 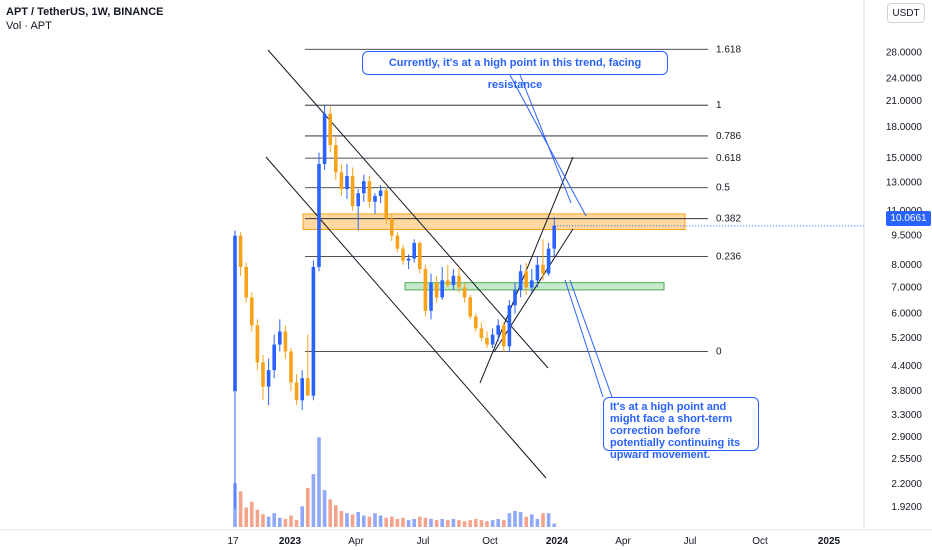 What do you see at coordinates (29, 26) in the screenshot?
I see `volume-legend: Vol · APT` at bounding box center [29, 26].